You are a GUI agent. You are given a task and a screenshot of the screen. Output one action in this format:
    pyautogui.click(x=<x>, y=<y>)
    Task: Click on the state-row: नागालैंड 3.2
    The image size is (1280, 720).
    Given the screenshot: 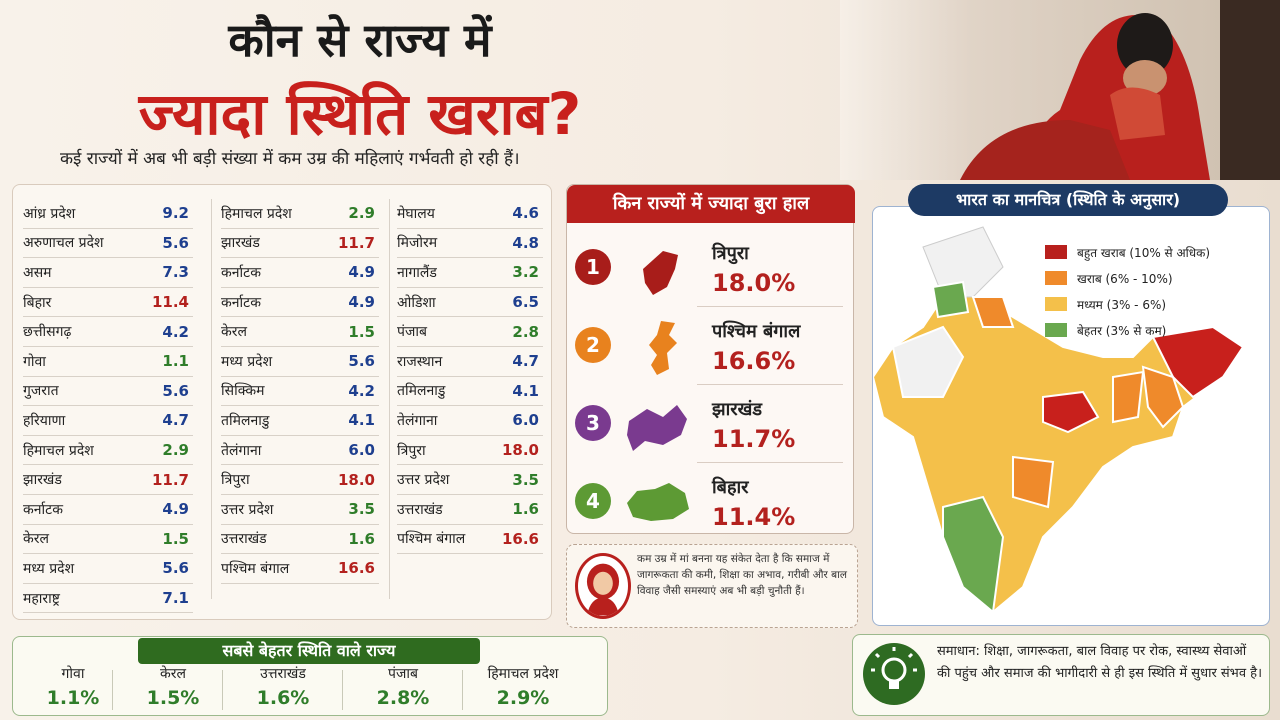 What is the action you would take?
    pyautogui.click(x=470, y=273)
    